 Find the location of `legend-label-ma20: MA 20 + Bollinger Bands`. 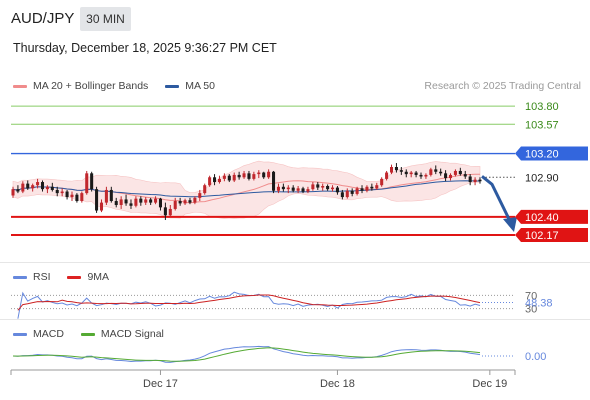

legend-label-ma20: MA 20 + Bollinger Bands is located at coordinates (91, 86).